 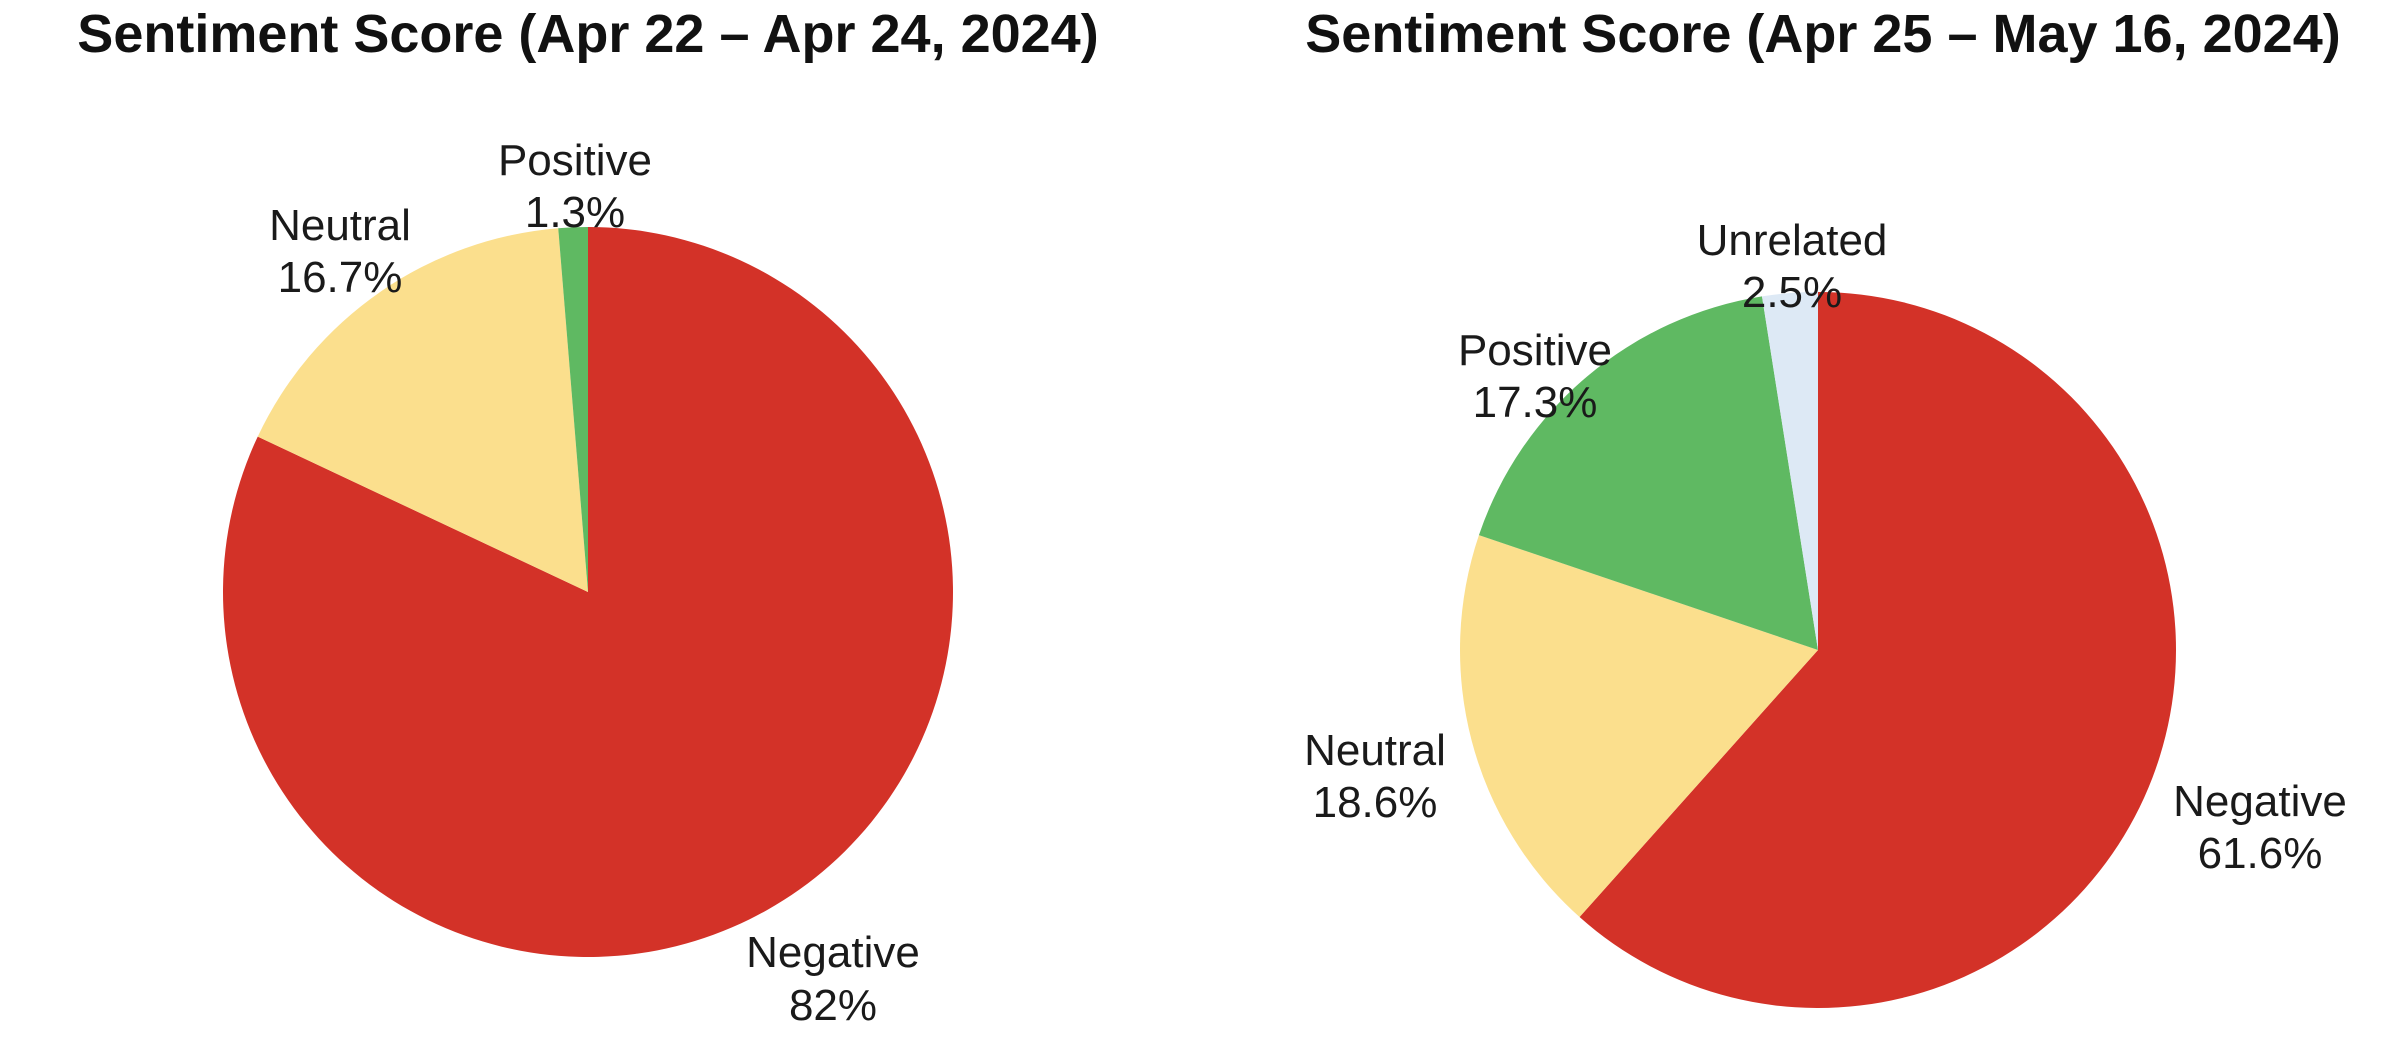 I want to click on pie2-negative-value: 61.6%, so click(x=2260, y=853).